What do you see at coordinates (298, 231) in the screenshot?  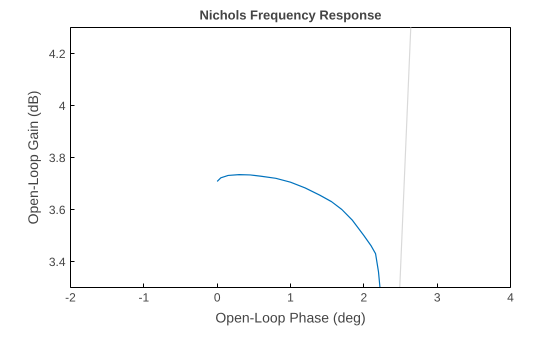 I see `line-series` at bounding box center [298, 231].